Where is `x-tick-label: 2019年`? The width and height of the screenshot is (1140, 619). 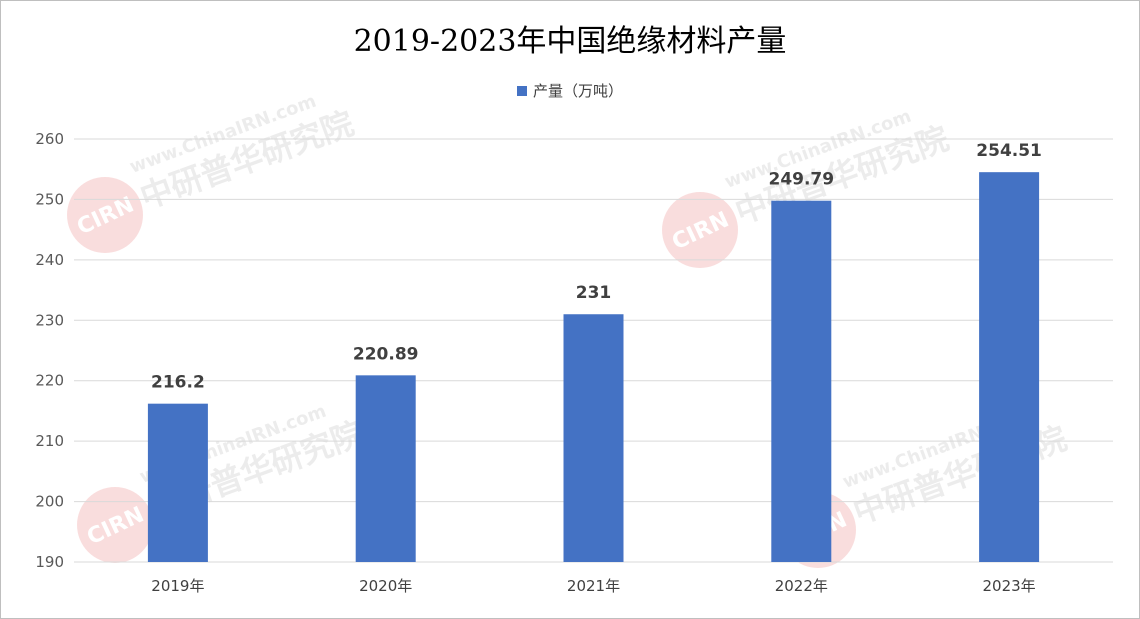 x-tick-label: 2019年 is located at coordinates (177, 586).